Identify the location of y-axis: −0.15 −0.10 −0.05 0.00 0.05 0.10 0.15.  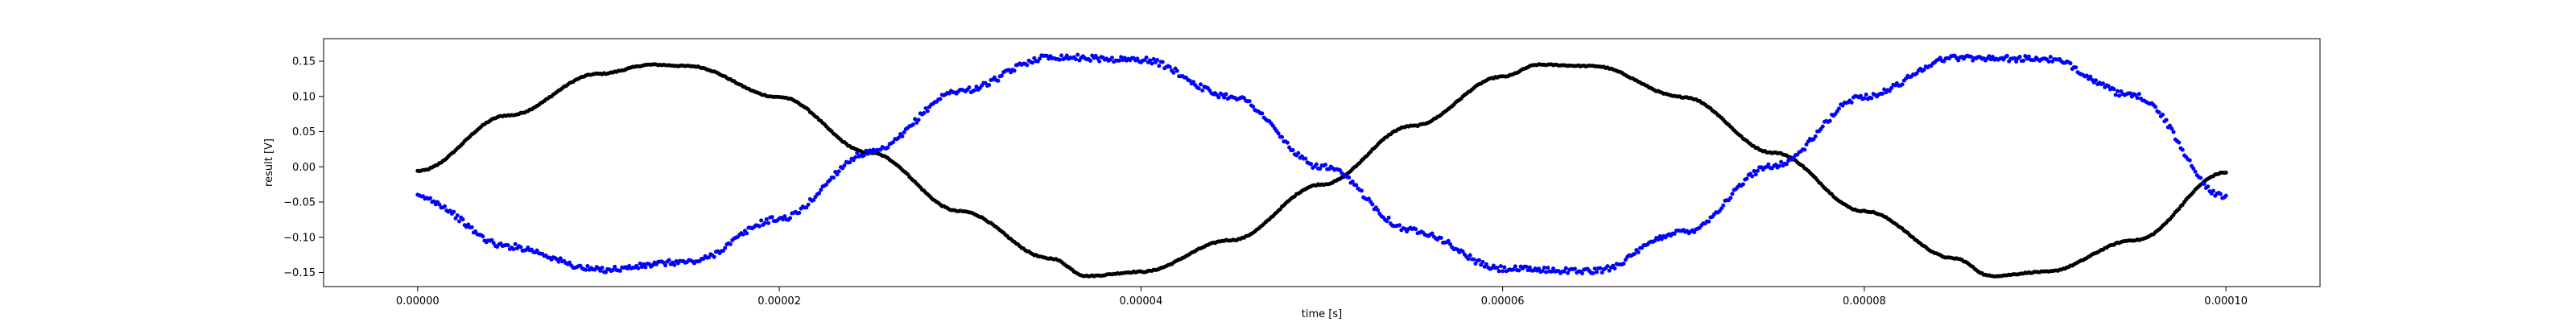
(303, 167).